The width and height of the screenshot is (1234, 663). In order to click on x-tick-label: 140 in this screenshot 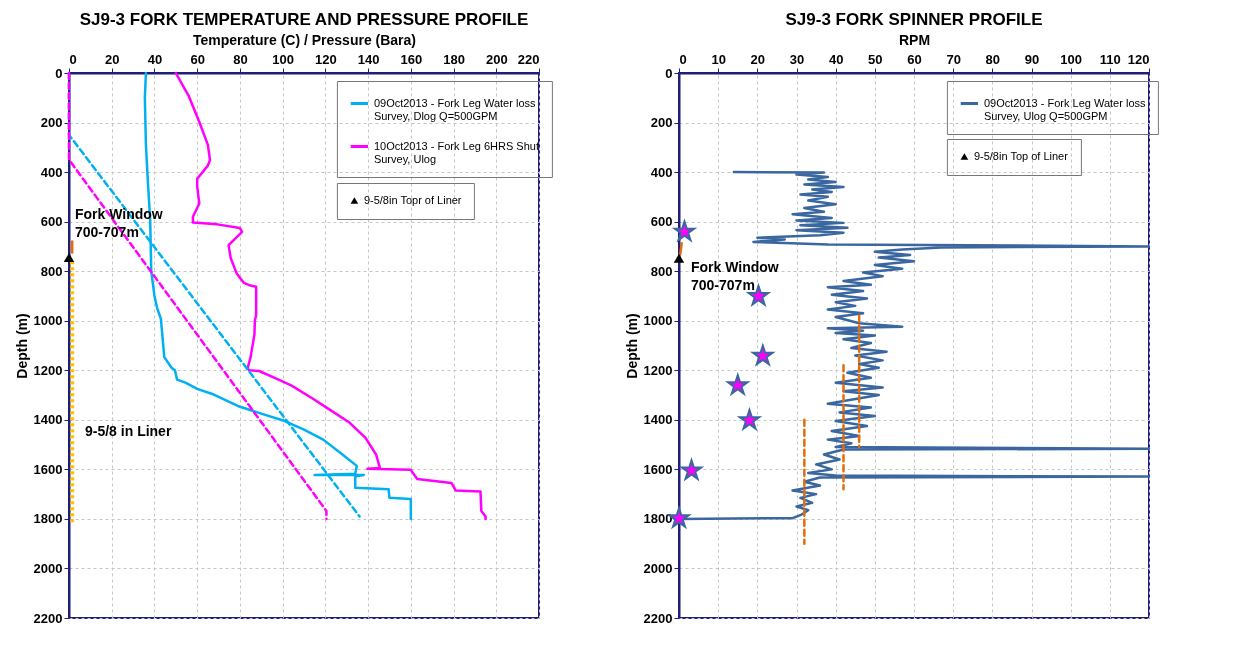, I will do `click(368, 59)`.